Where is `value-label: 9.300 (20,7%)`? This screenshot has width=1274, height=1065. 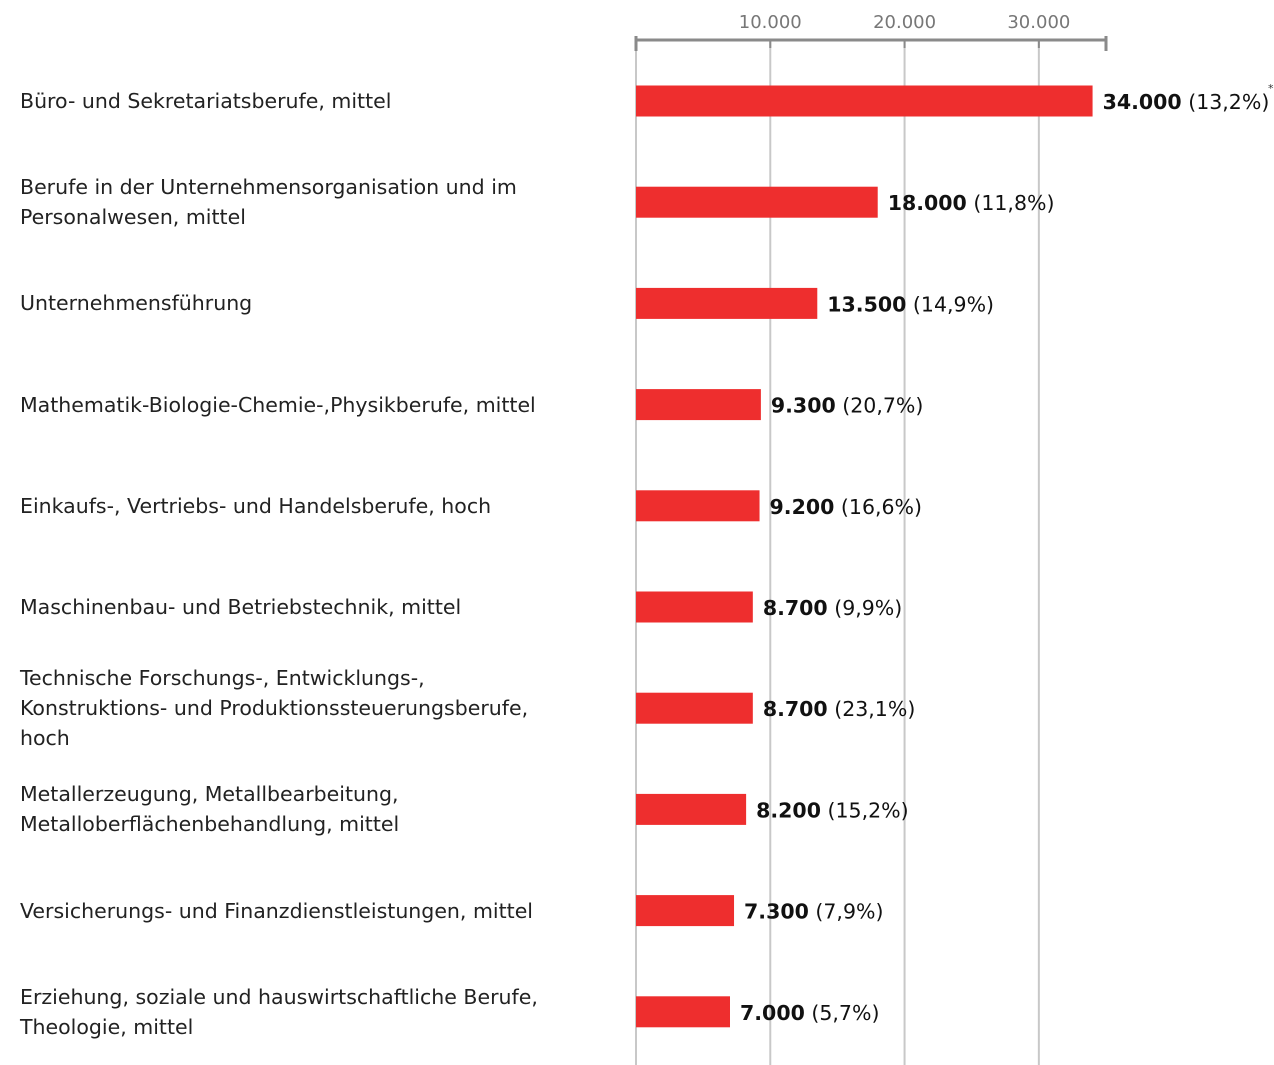 value-label: 9.300 (20,7%) is located at coordinates (847, 406).